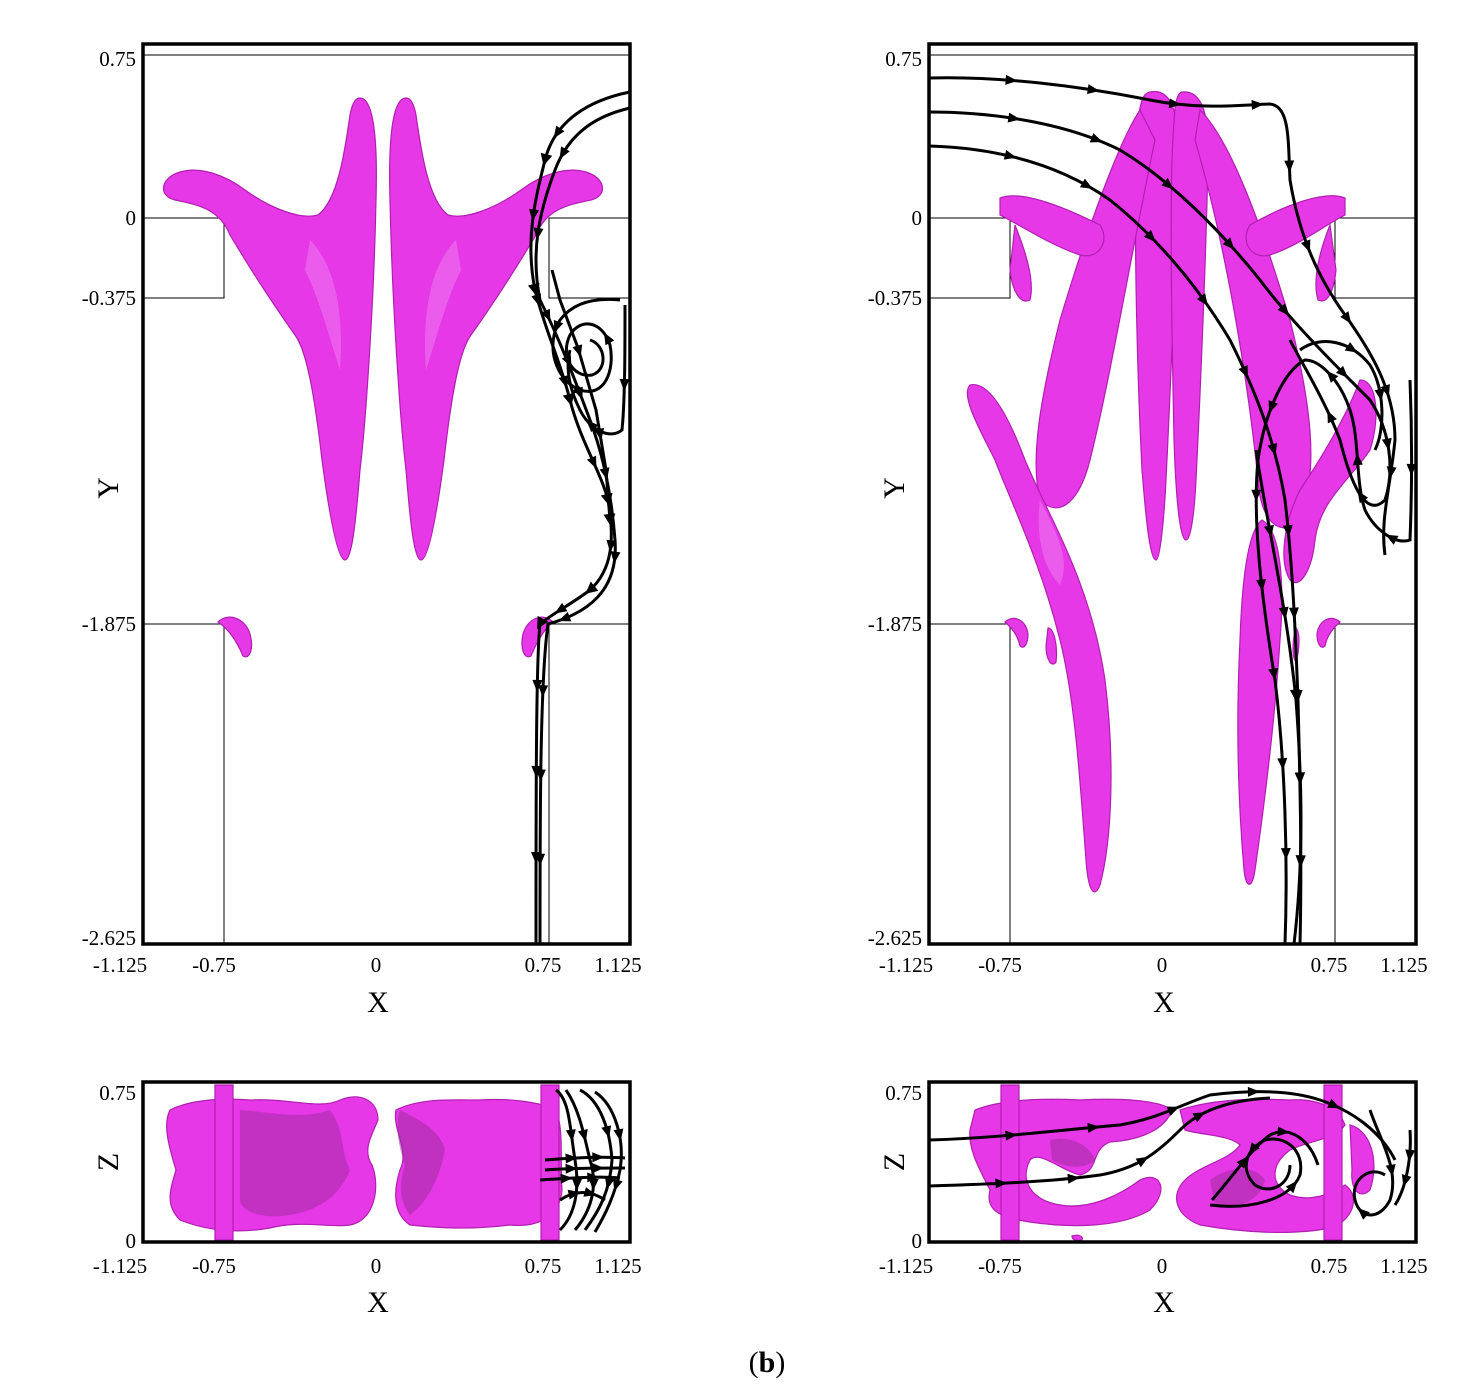 Image resolution: width=1464 pixels, height=1398 pixels. I want to click on caption-open-paren: (, so click(754, 1362).